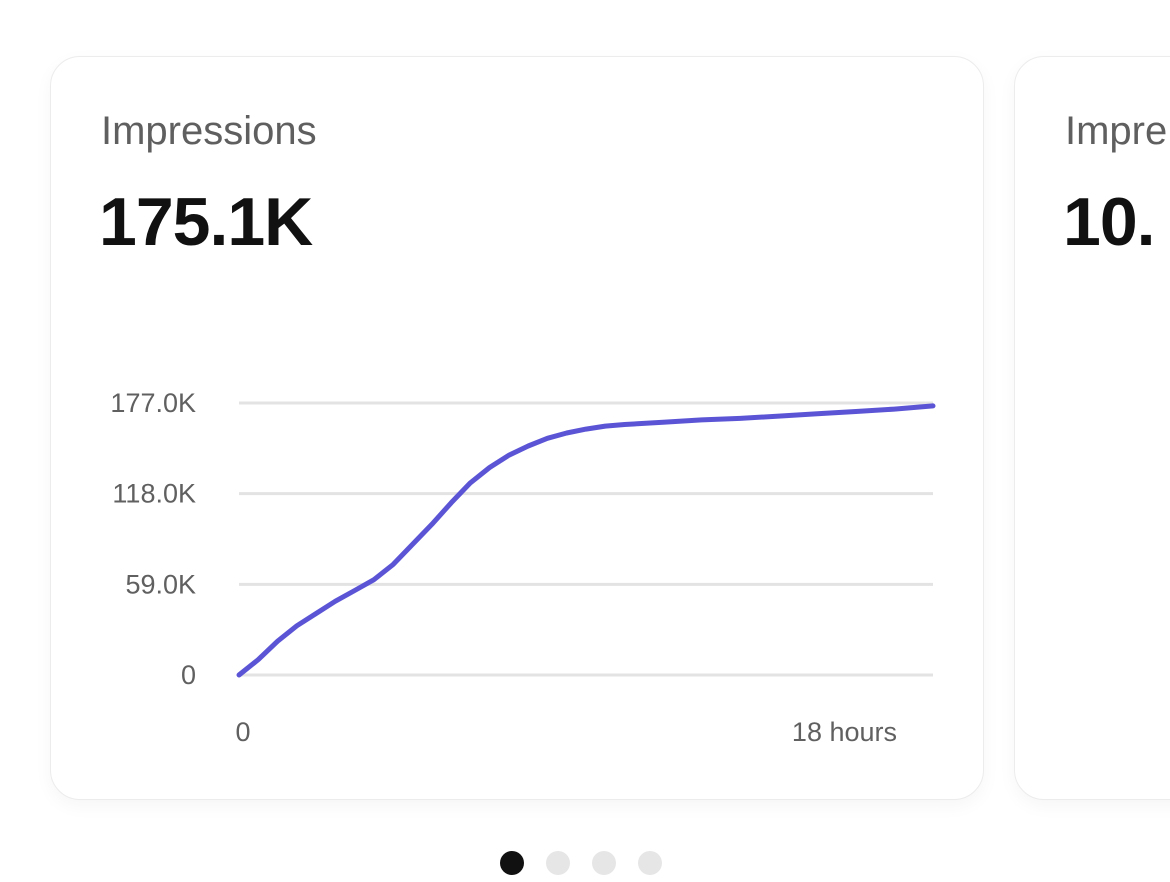 The width and height of the screenshot is (1170, 882). Describe the element at coordinates (1116, 131) in the screenshot. I see `card-title: Impre` at that location.